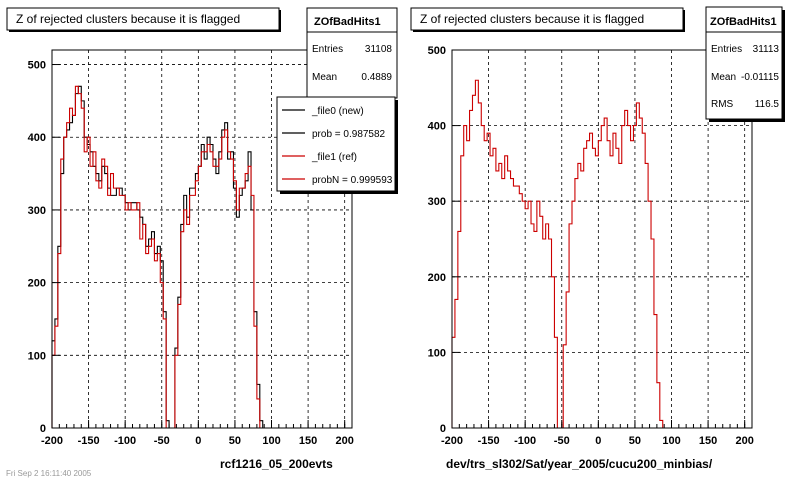 The height and width of the screenshot is (480, 800). I want to click on right-xticks: -200 -150 -100 -50 0 50 100 150 200, so click(597, 433).